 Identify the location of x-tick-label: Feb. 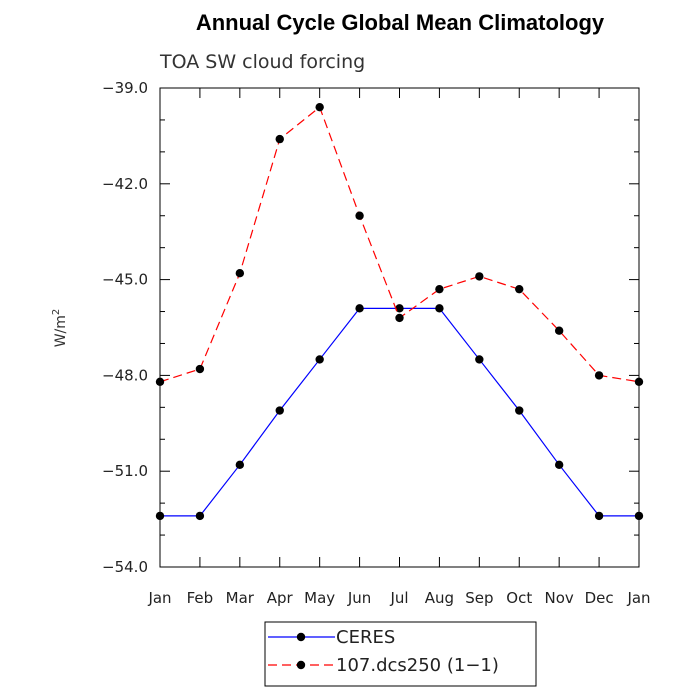
(200, 598).